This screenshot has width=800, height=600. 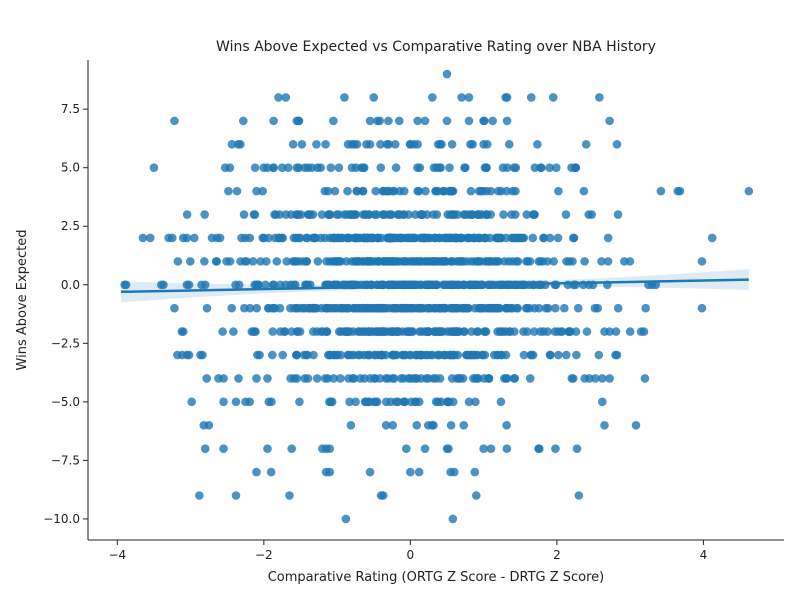 I want to click on x-ticks: −4 −2 0 2 4, so click(x=407, y=551).